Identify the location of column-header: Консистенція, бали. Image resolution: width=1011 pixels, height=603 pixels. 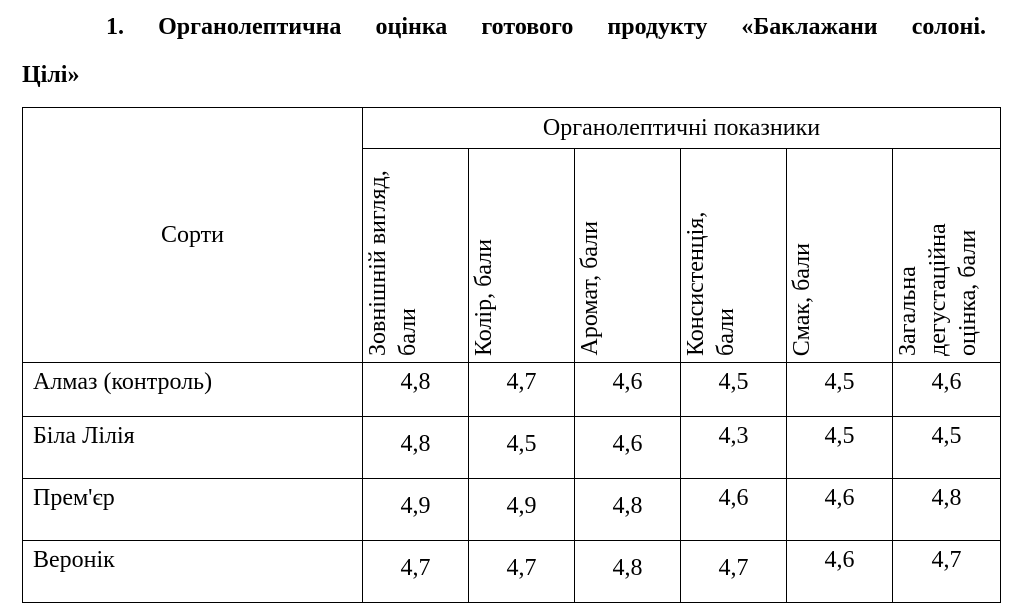
(733, 255).